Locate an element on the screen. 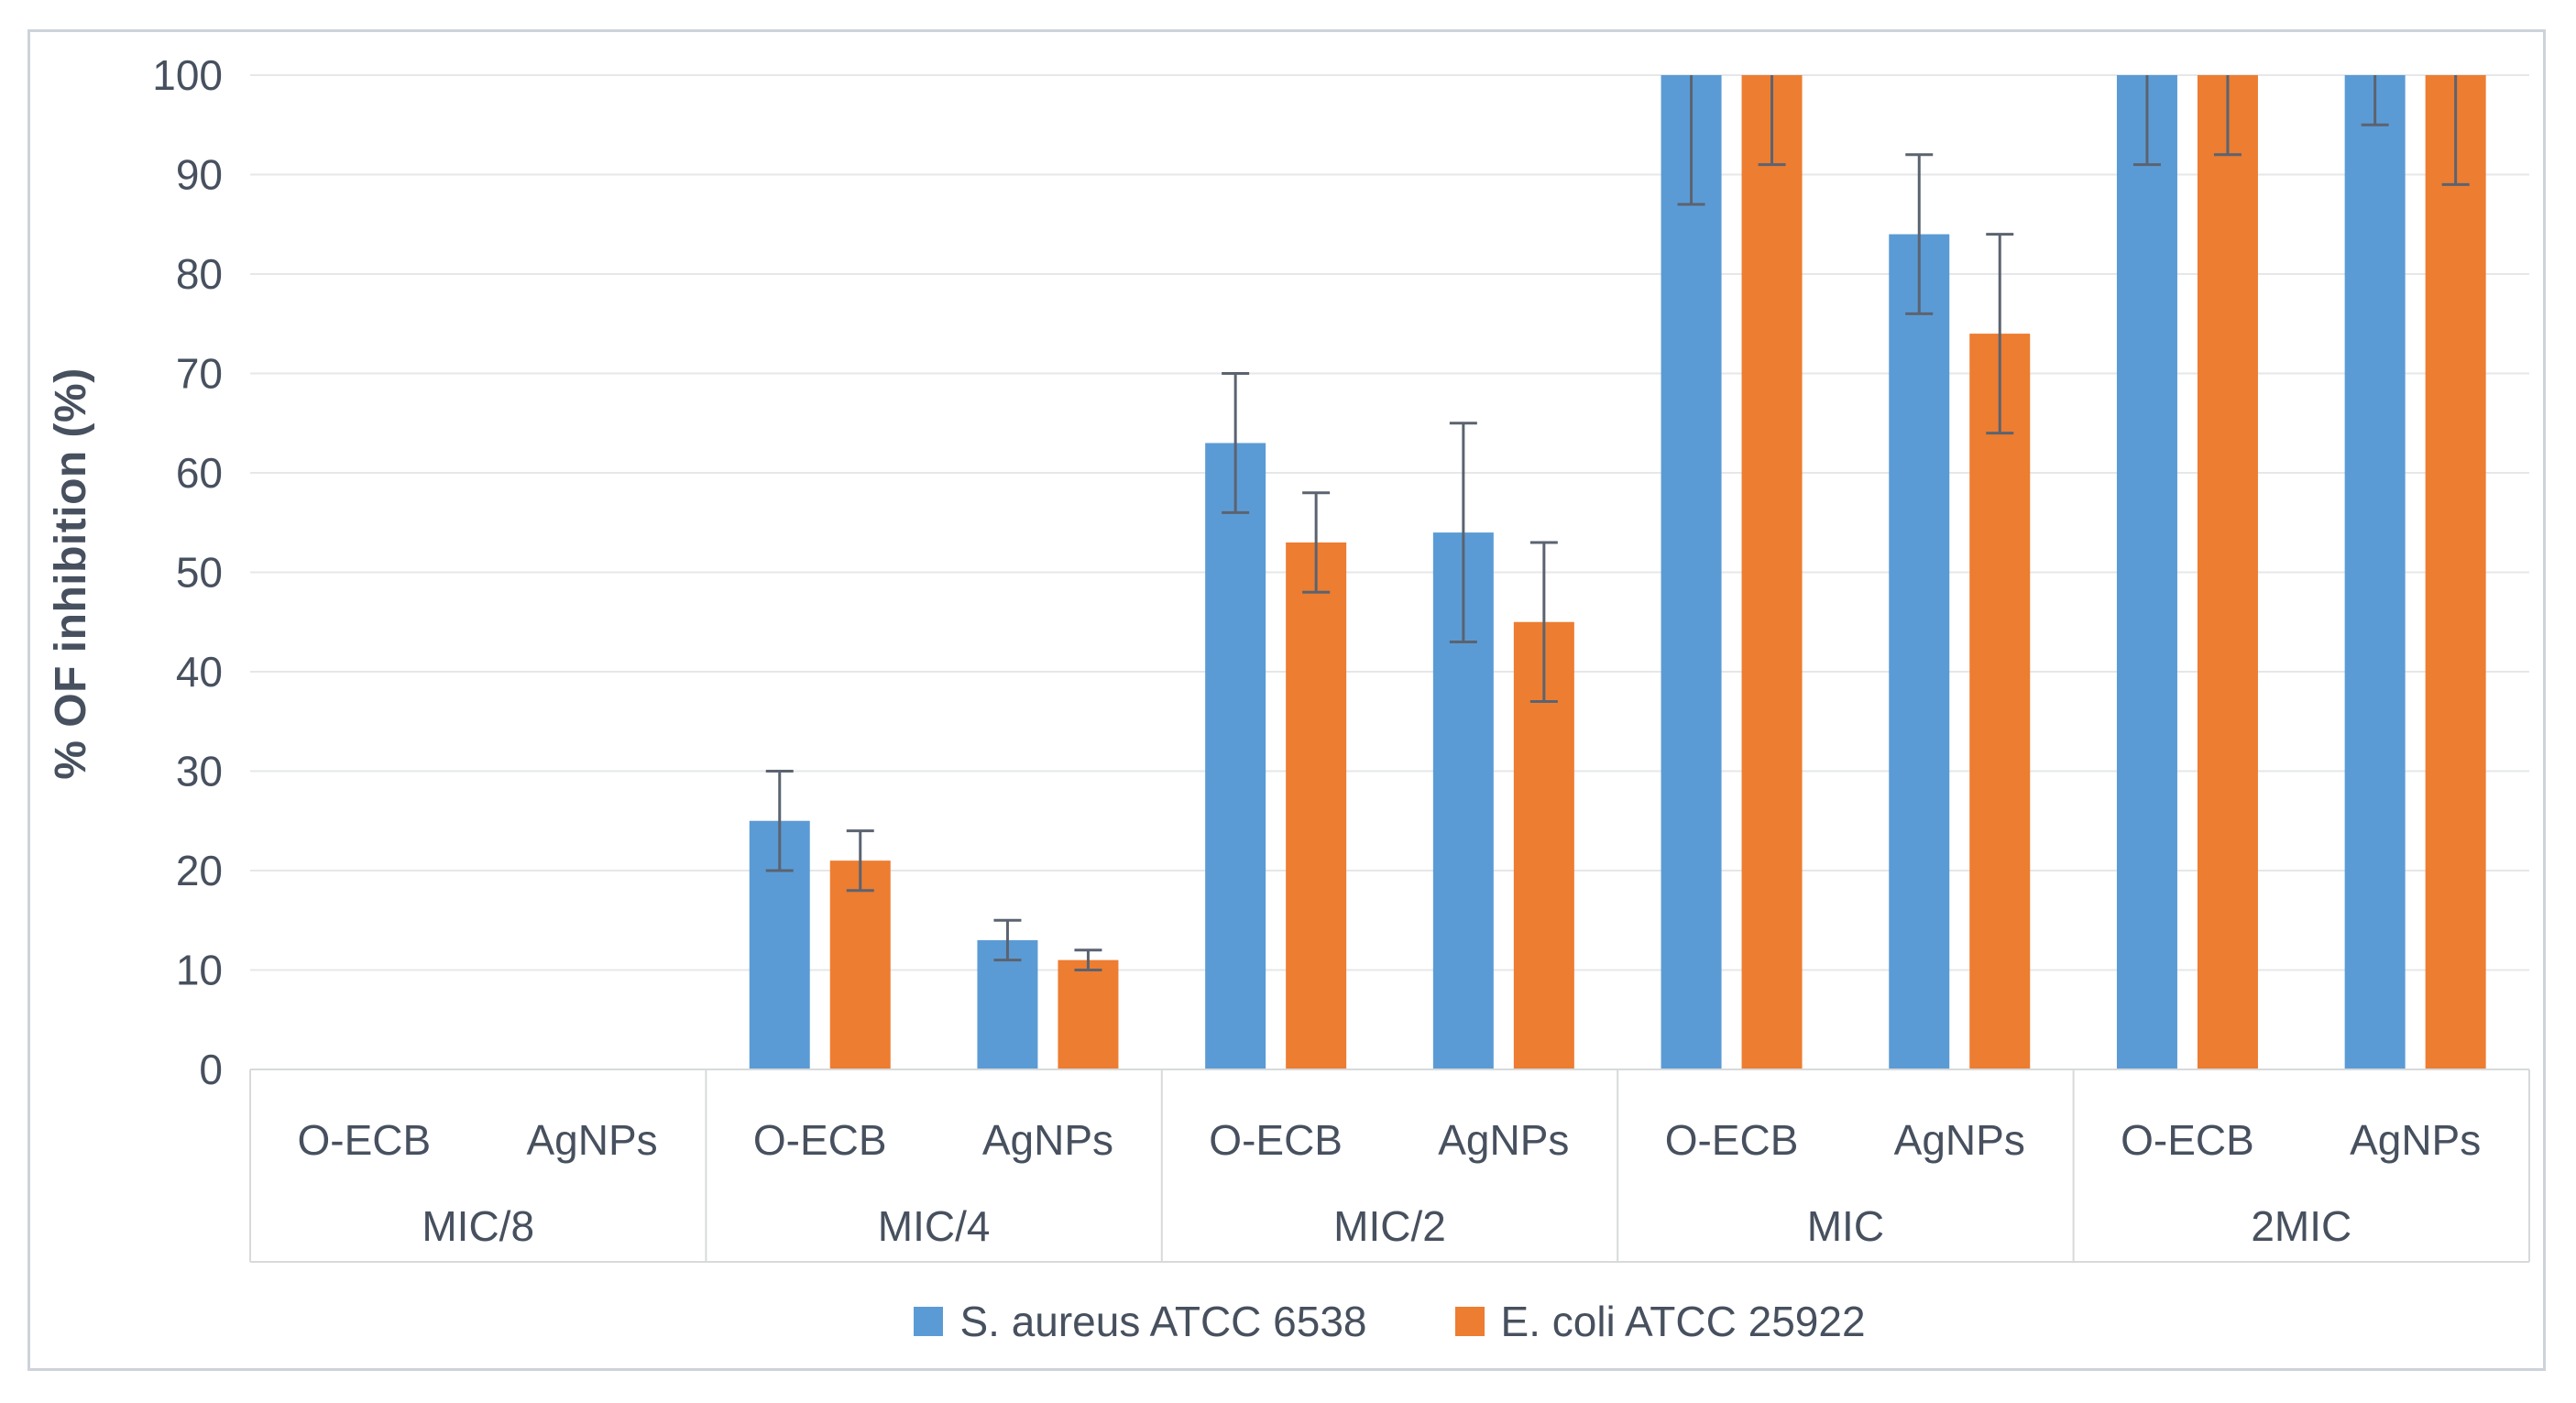 The height and width of the screenshot is (1403, 2576). legend-item-s-aureus: S. aureus ATCC 6538 is located at coordinates (1140, 1321).